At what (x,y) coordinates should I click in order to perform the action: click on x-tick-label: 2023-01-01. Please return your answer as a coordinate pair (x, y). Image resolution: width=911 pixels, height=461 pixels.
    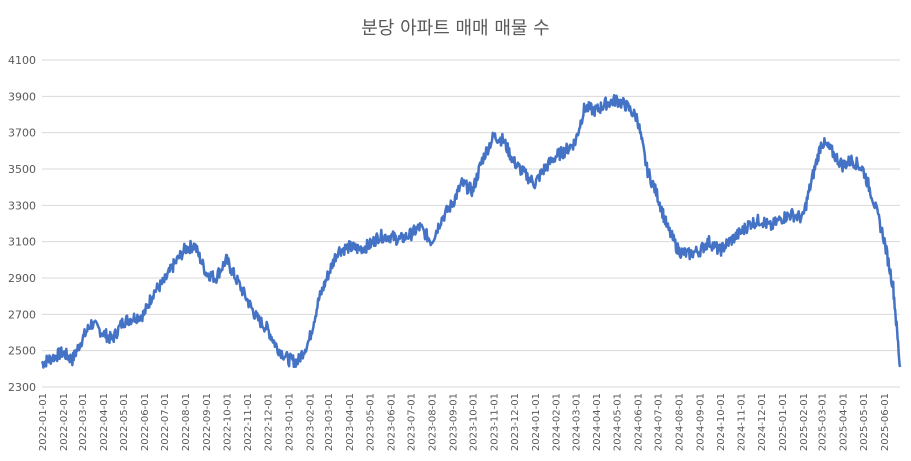
    Looking at the image, I should click on (289, 422).